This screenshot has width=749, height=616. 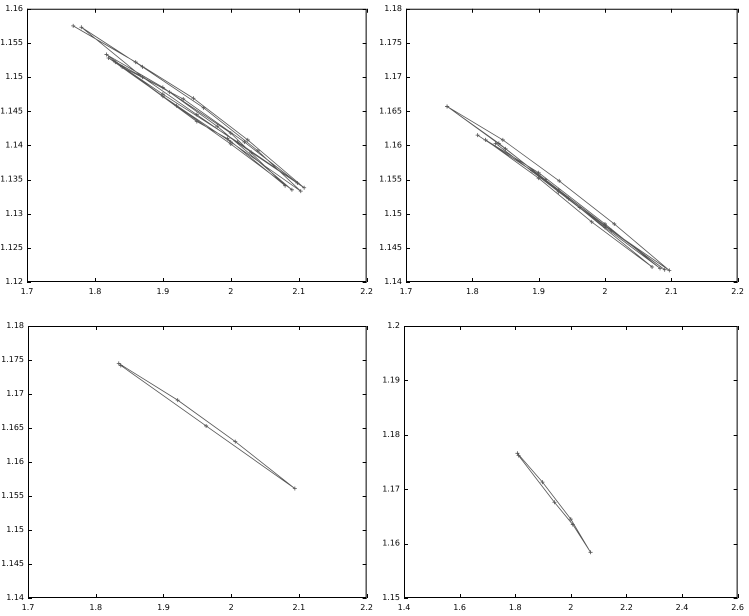 What do you see at coordinates (737, 607) in the screenshot?
I see `x-tick-label: 2.6` at bounding box center [737, 607].